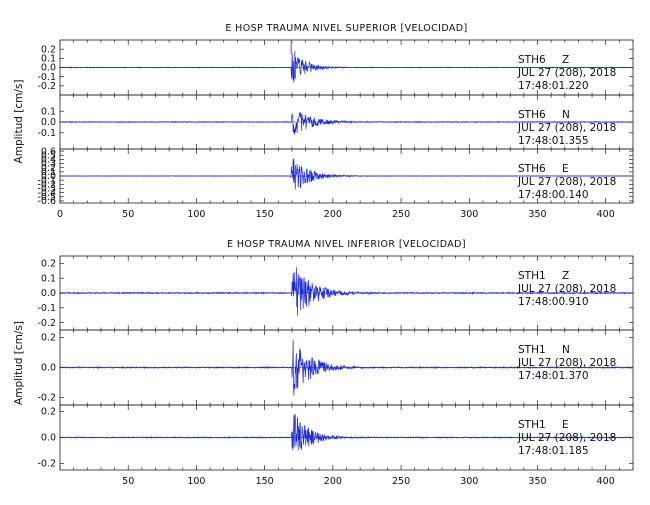  I want to click on chart-title: E HOSP TRAUMA NIVEL SUPERIOR [VELOCIDAD], so click(346, 28).